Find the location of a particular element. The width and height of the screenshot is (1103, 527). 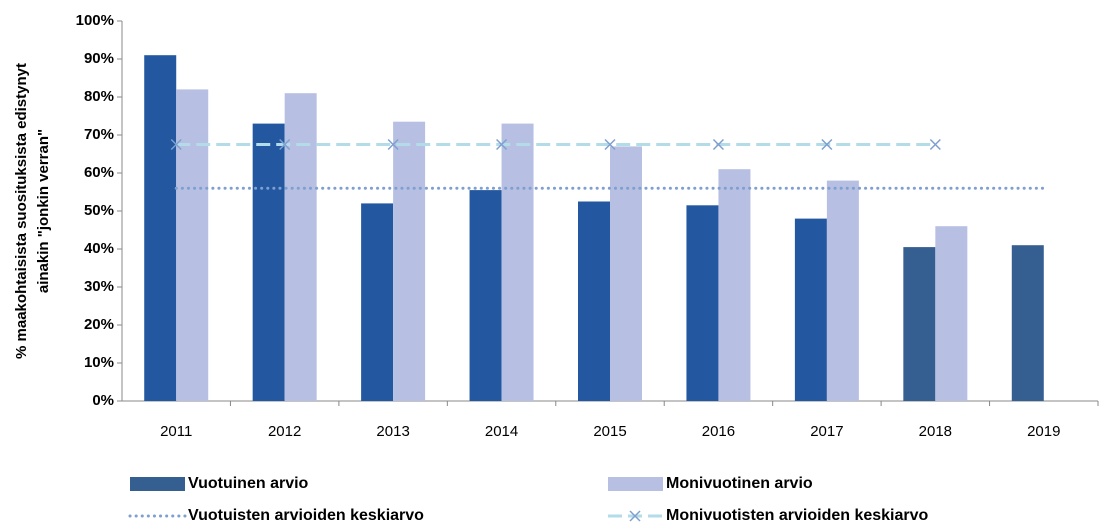

y-tick-label: 10% is located at coordinates (99, 362).